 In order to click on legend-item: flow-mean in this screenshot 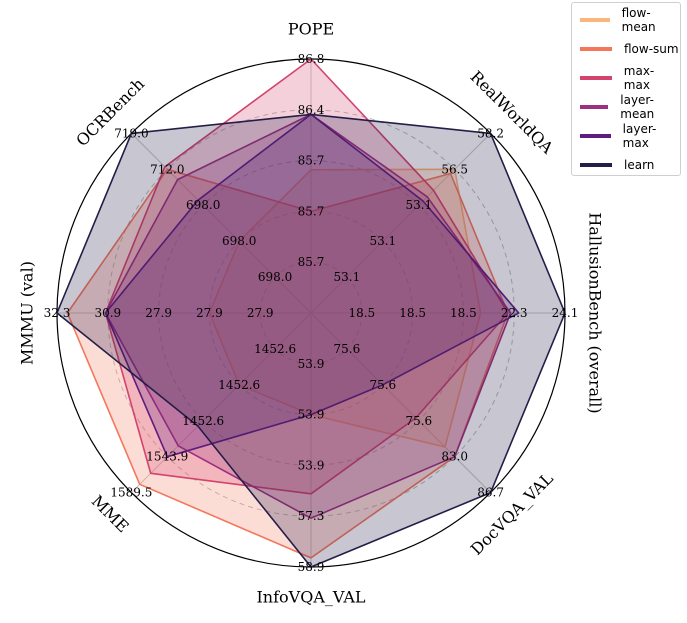, I will do `click(630, 20)`.